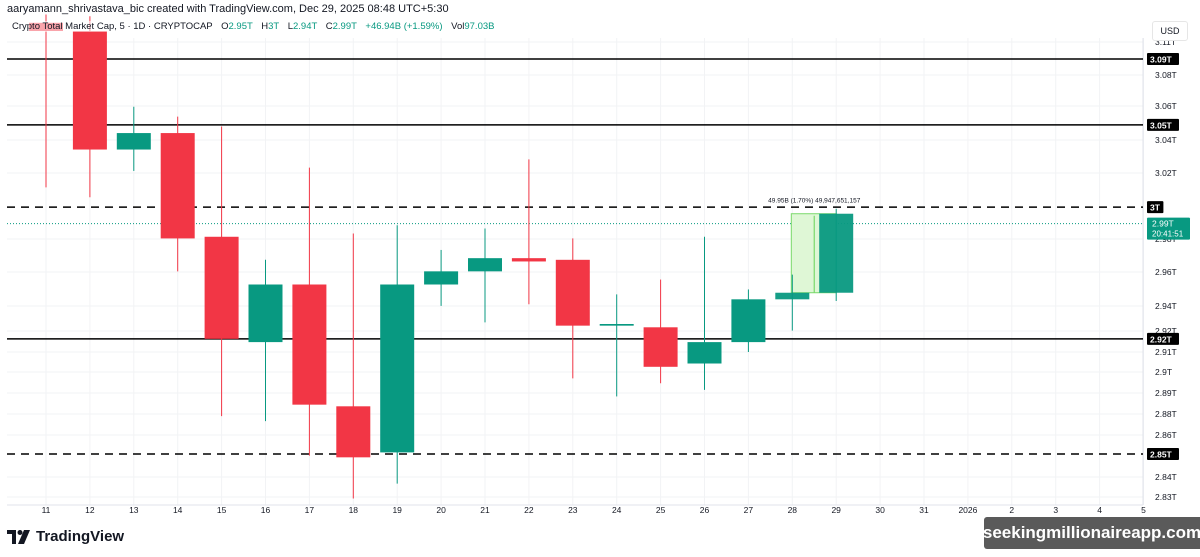 The width and height of the screenshot is (1200, 557). What do you see at coordinates (485, 510) in the screenshot?
I see `x-tick-label: 21` at bounding box center [485, 510].